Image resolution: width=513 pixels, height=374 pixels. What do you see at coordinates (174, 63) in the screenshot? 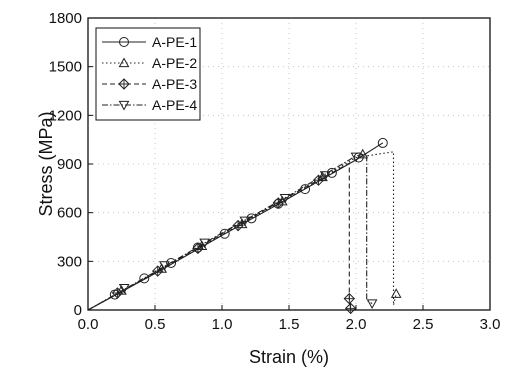
I see `legend-label: A-PE-2` at bounding box center [174, 63].